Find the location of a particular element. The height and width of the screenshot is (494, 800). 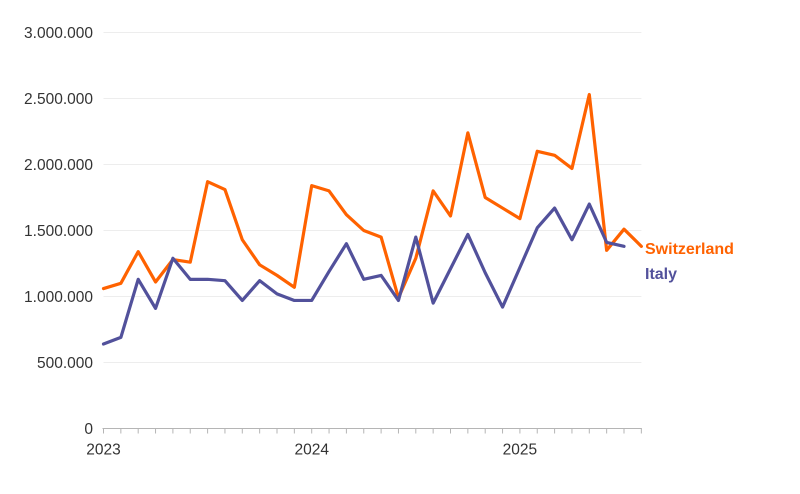

year-label: 2025 is located at coordinates (520, 450).